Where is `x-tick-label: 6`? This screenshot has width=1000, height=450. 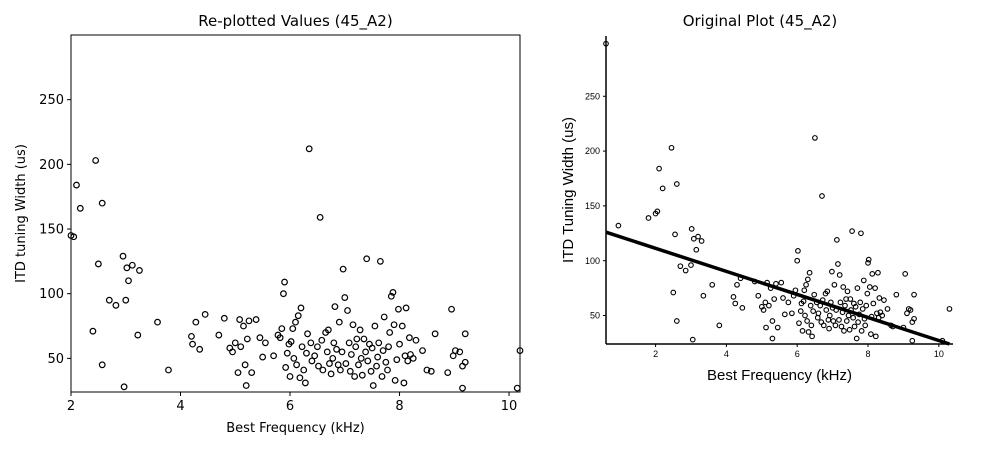 x-tick-label: 6 is located at coordinates (290, 406).